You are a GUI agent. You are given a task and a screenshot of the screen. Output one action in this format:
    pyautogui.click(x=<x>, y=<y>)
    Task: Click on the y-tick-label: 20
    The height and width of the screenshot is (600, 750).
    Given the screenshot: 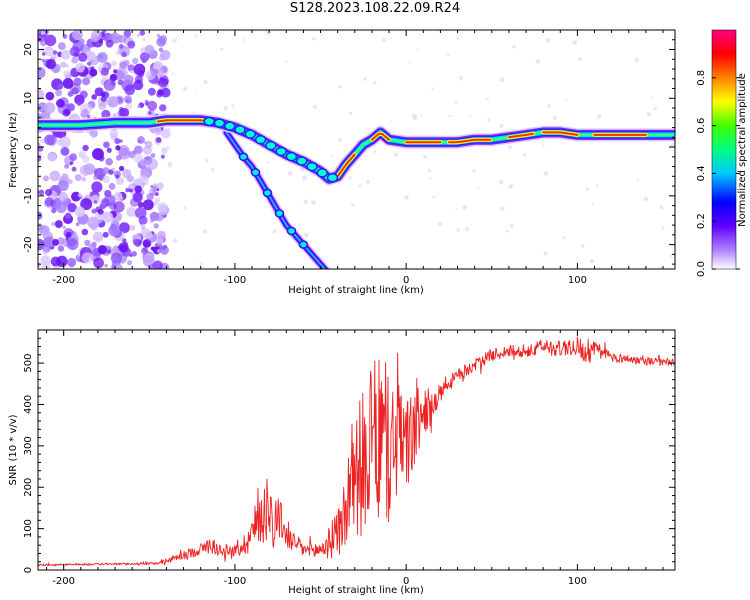 What is the action you would take?
    pyautogui.click(x=28, y=49)
    